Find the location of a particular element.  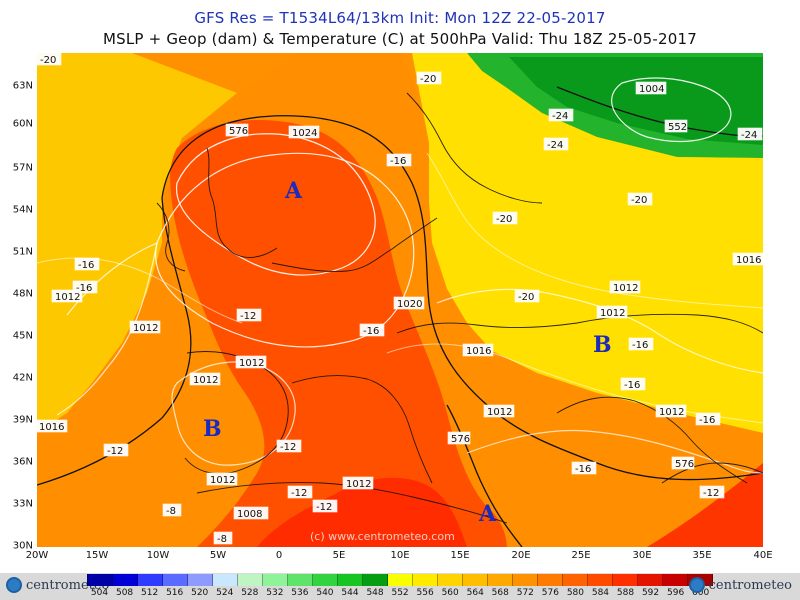

coastline-anatolia is located at coordinates (712, 473).